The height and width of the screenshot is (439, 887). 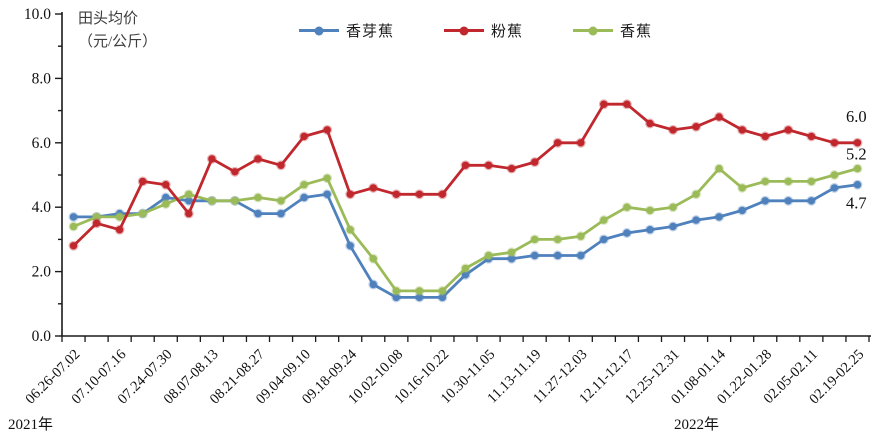 I want to click on series-end-value-label: 6.0, so click(x=856, y=116).